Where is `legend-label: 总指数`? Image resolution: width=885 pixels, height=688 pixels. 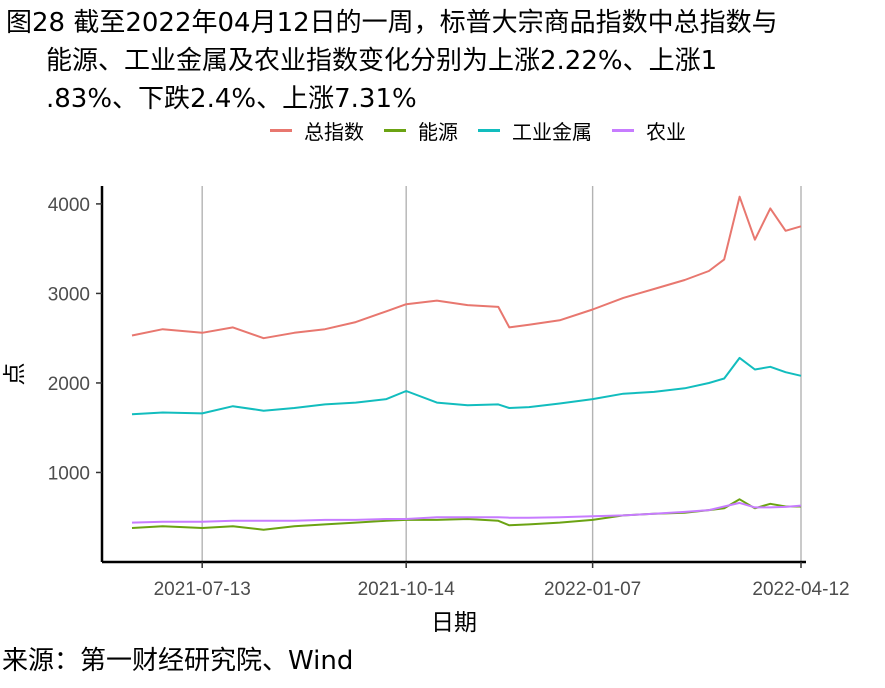 legend-label: 总指数 is located at coordinates (334, 131).